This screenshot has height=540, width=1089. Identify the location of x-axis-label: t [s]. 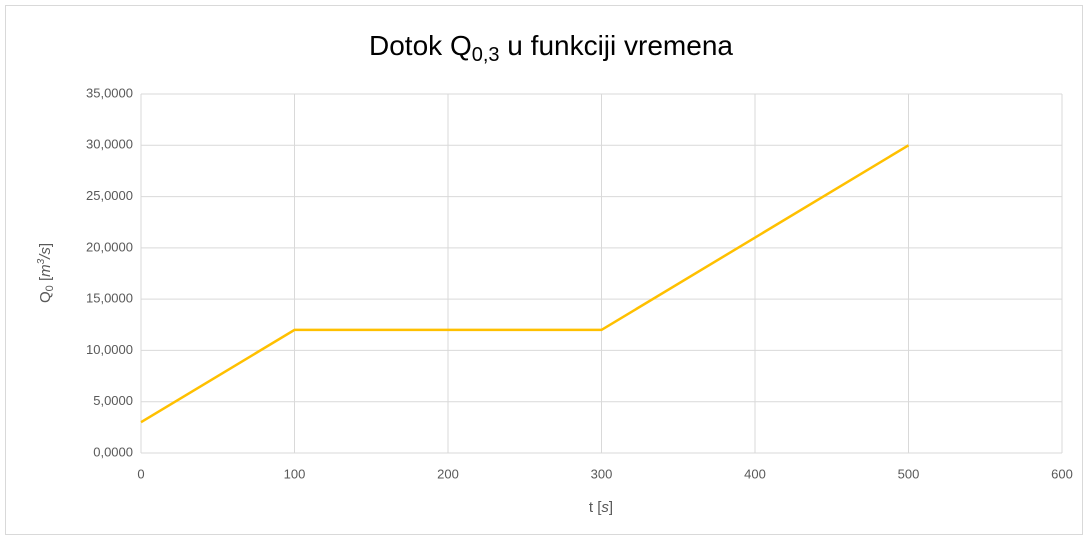
(601, 507).